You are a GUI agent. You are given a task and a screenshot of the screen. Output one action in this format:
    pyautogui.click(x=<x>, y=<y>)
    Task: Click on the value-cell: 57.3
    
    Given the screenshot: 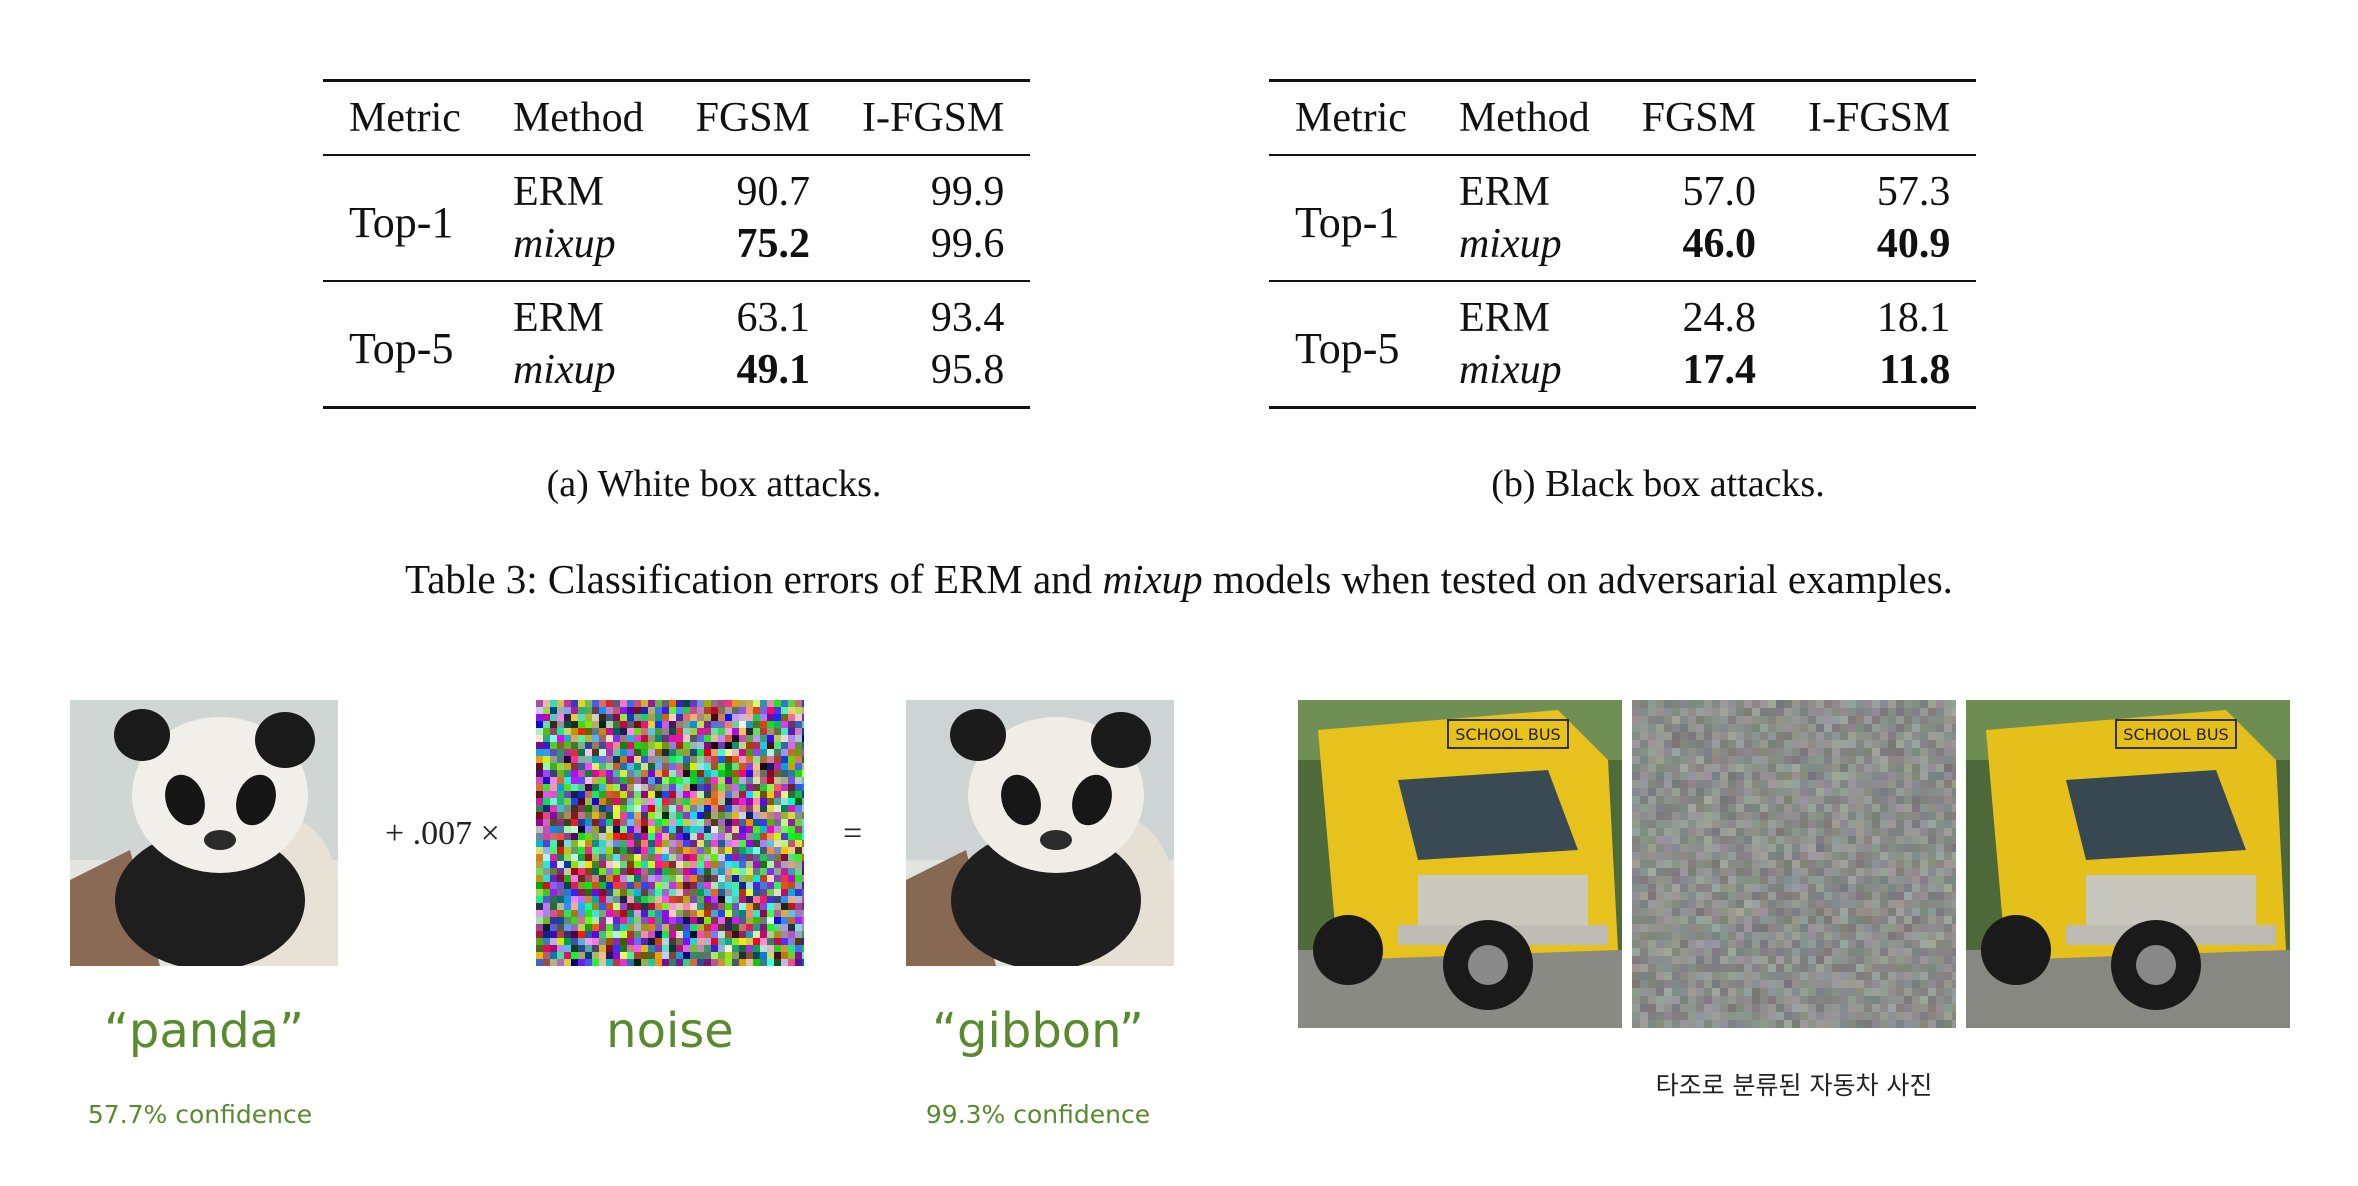 What is the action you would take?
    pyautogui.click(x=1913, y=192)
    